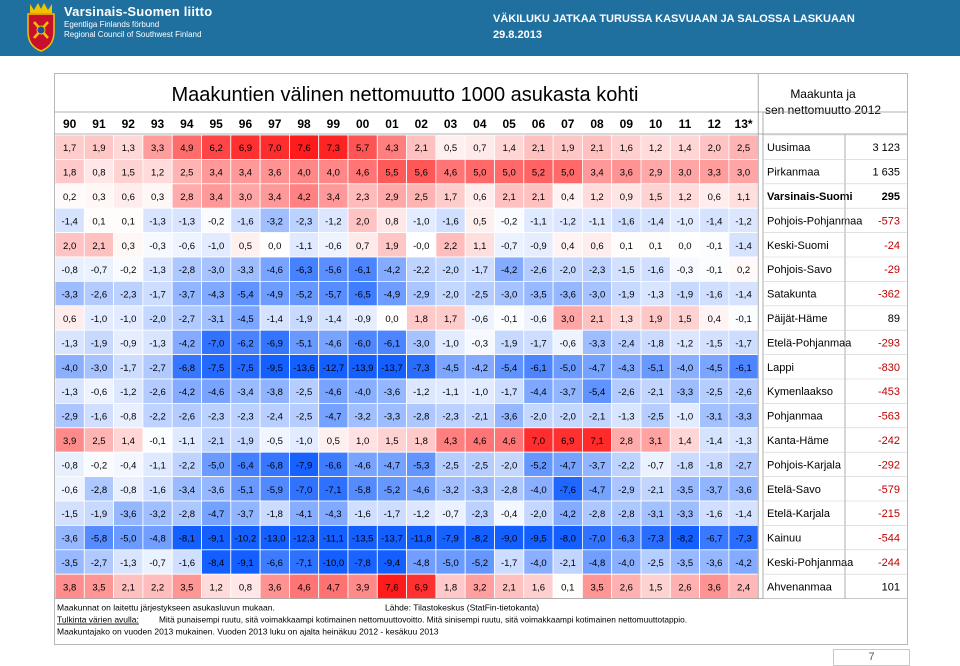  Describe the element at coordinates (784, 539) in the screenshot. I see `region-name: Kainuu` at that location.